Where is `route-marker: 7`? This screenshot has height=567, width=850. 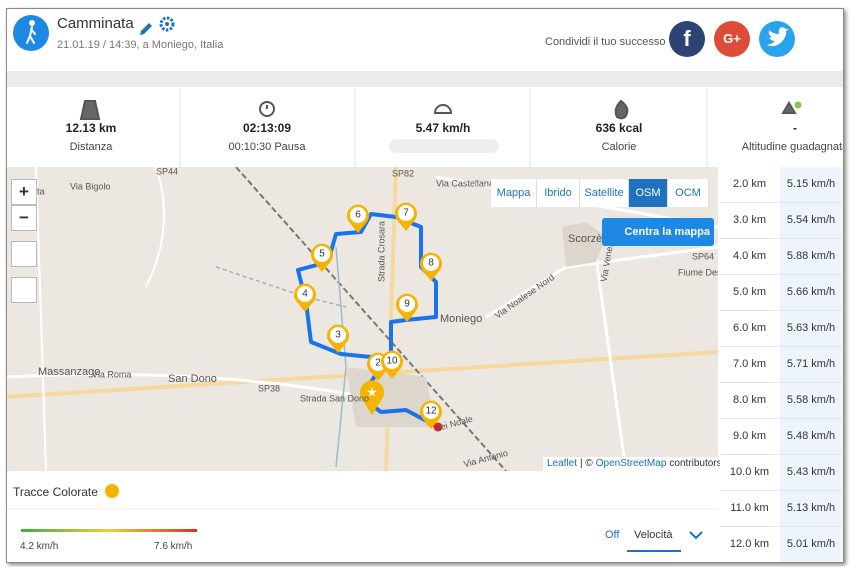
route-marker: 7 is located at coordinates (406, 216).